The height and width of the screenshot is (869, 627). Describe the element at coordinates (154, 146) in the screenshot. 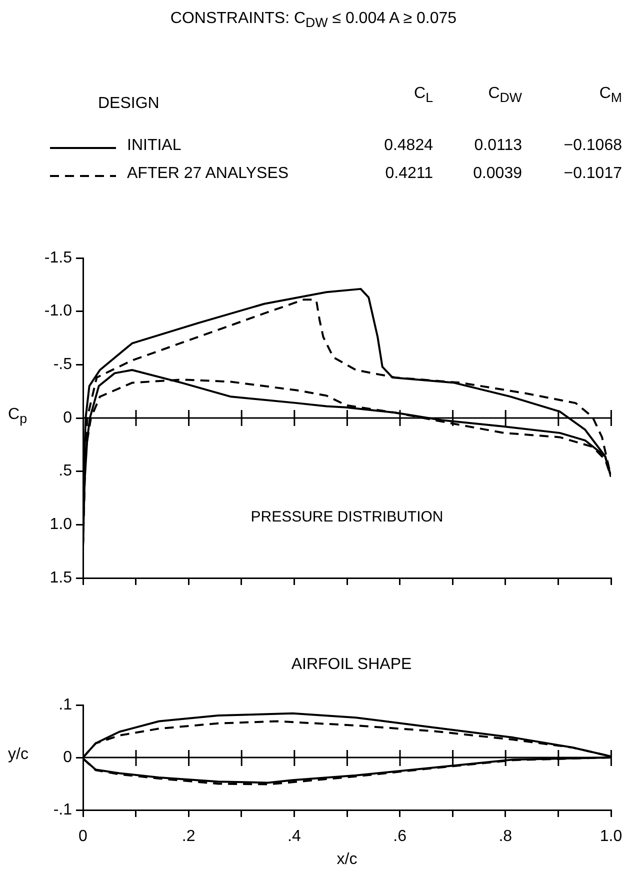

I see `legend-label: INITIAL` at that location.